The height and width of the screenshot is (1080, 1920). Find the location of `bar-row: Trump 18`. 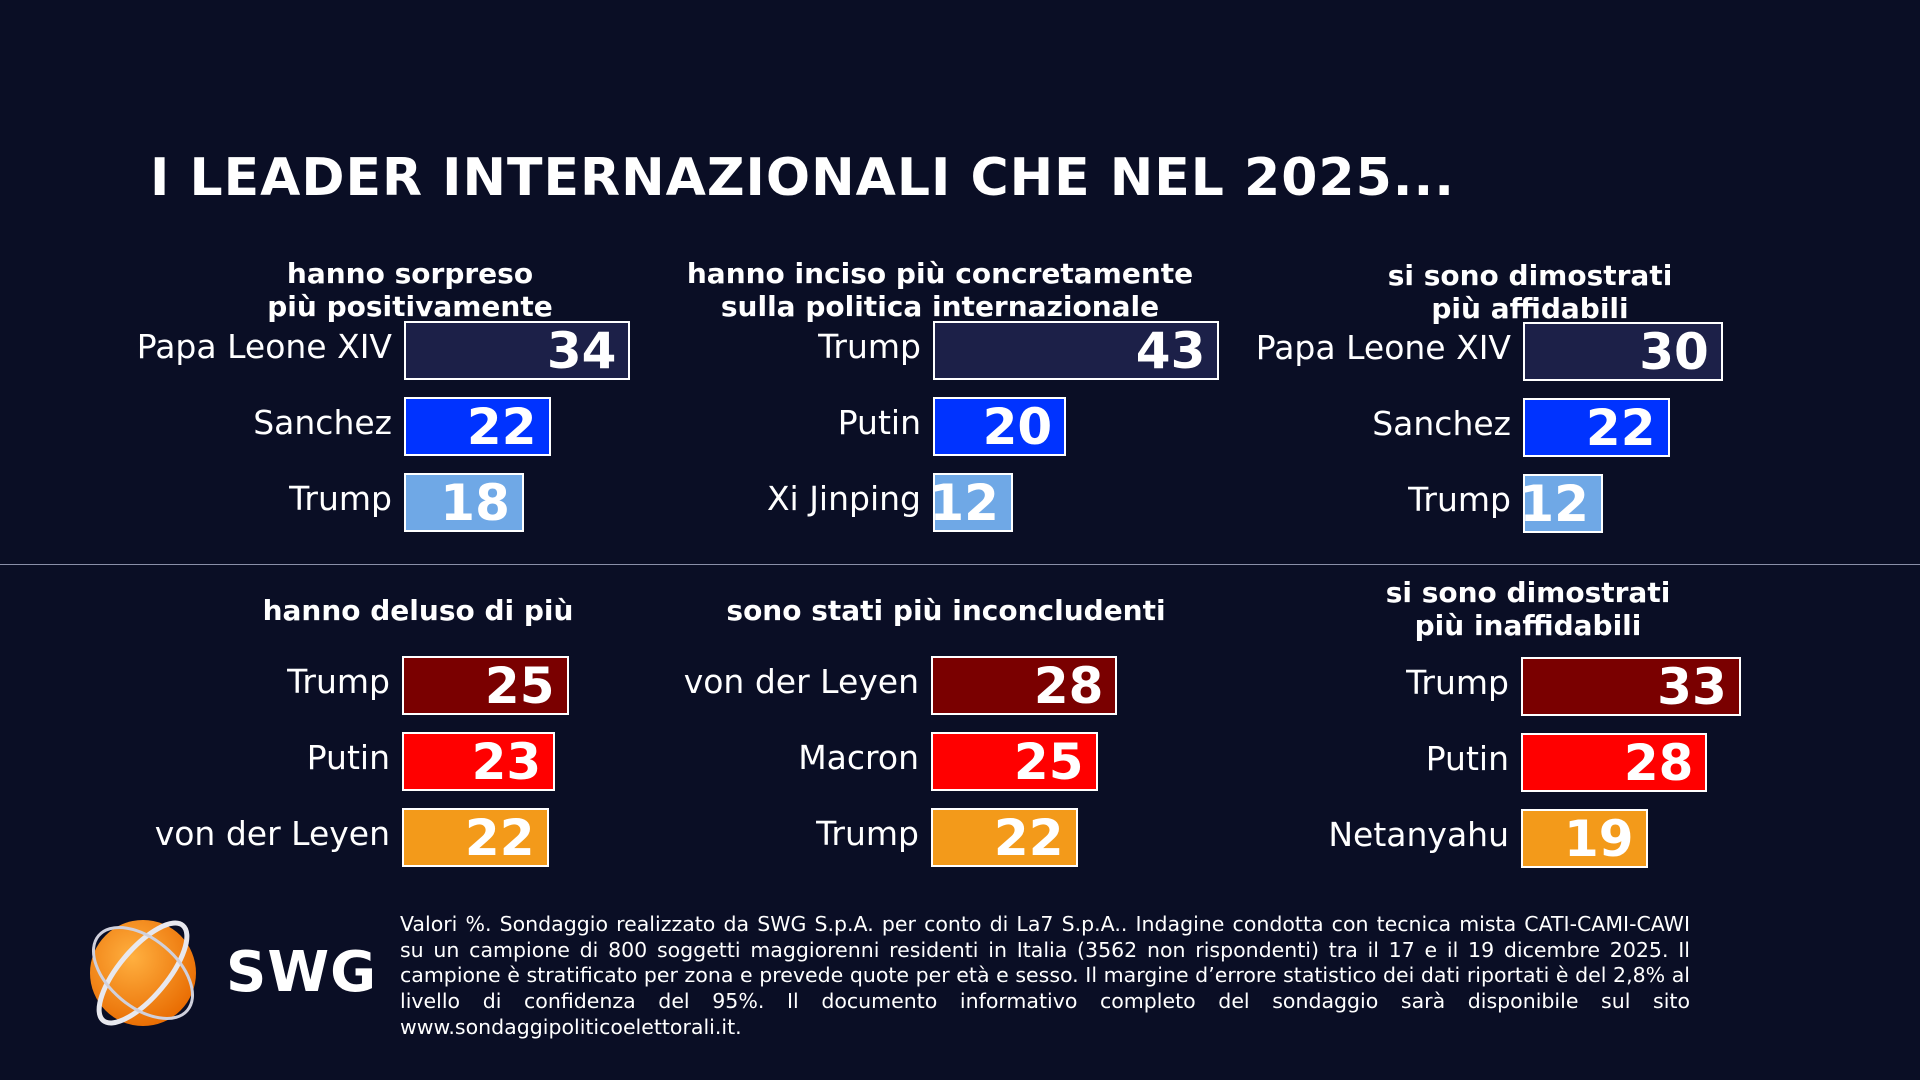

bar-row: Trump 18 is located at coordinates (262, 502).